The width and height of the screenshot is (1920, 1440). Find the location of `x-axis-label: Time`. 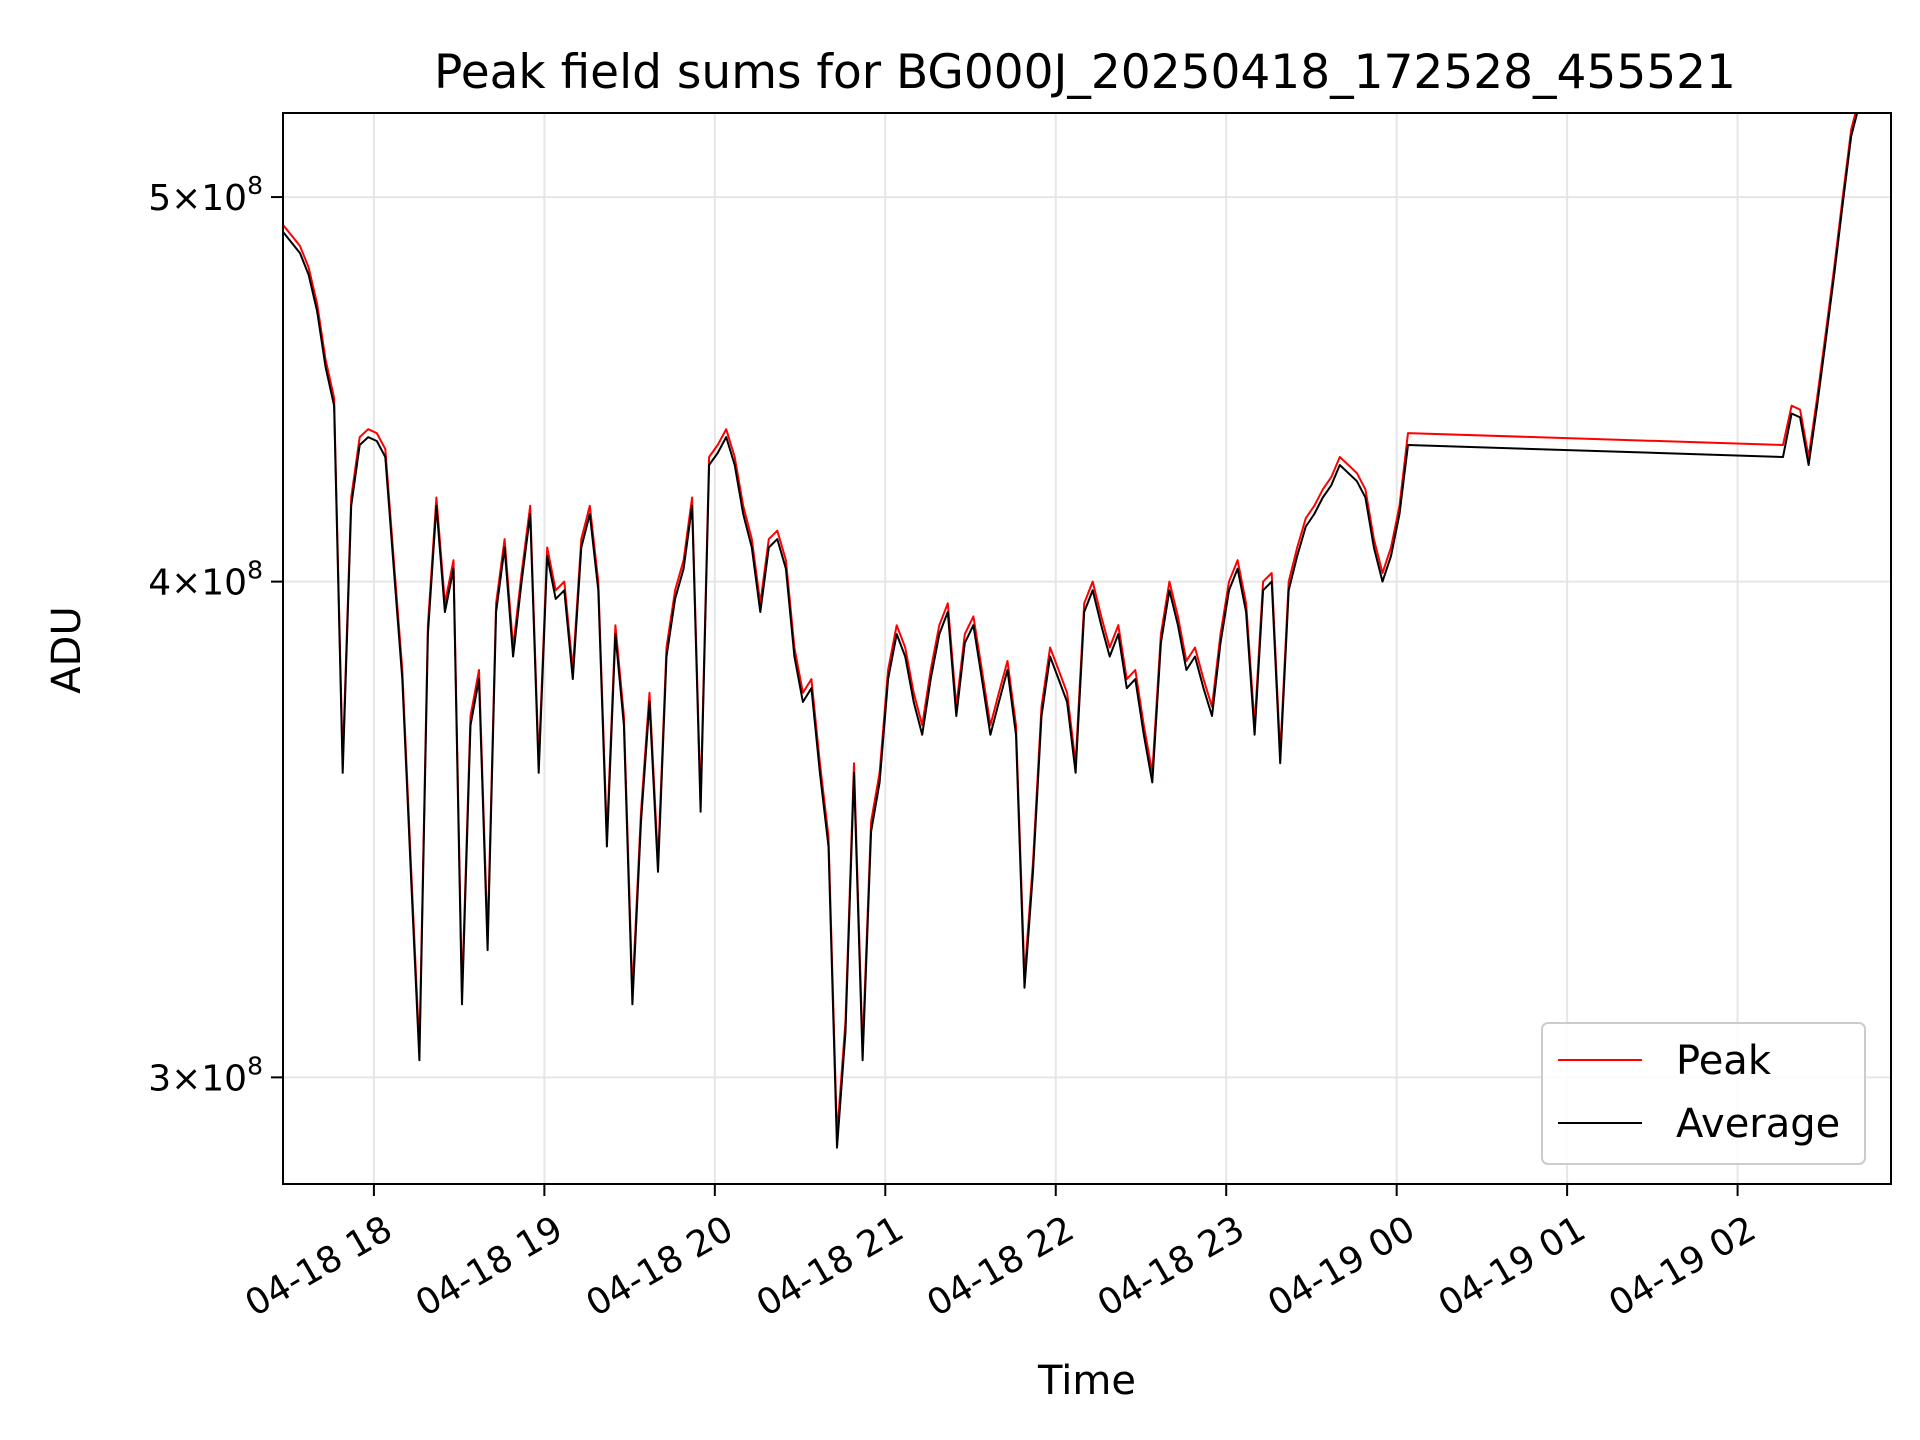

x-axis-label: Time is located at coordinates (1086, 1381).